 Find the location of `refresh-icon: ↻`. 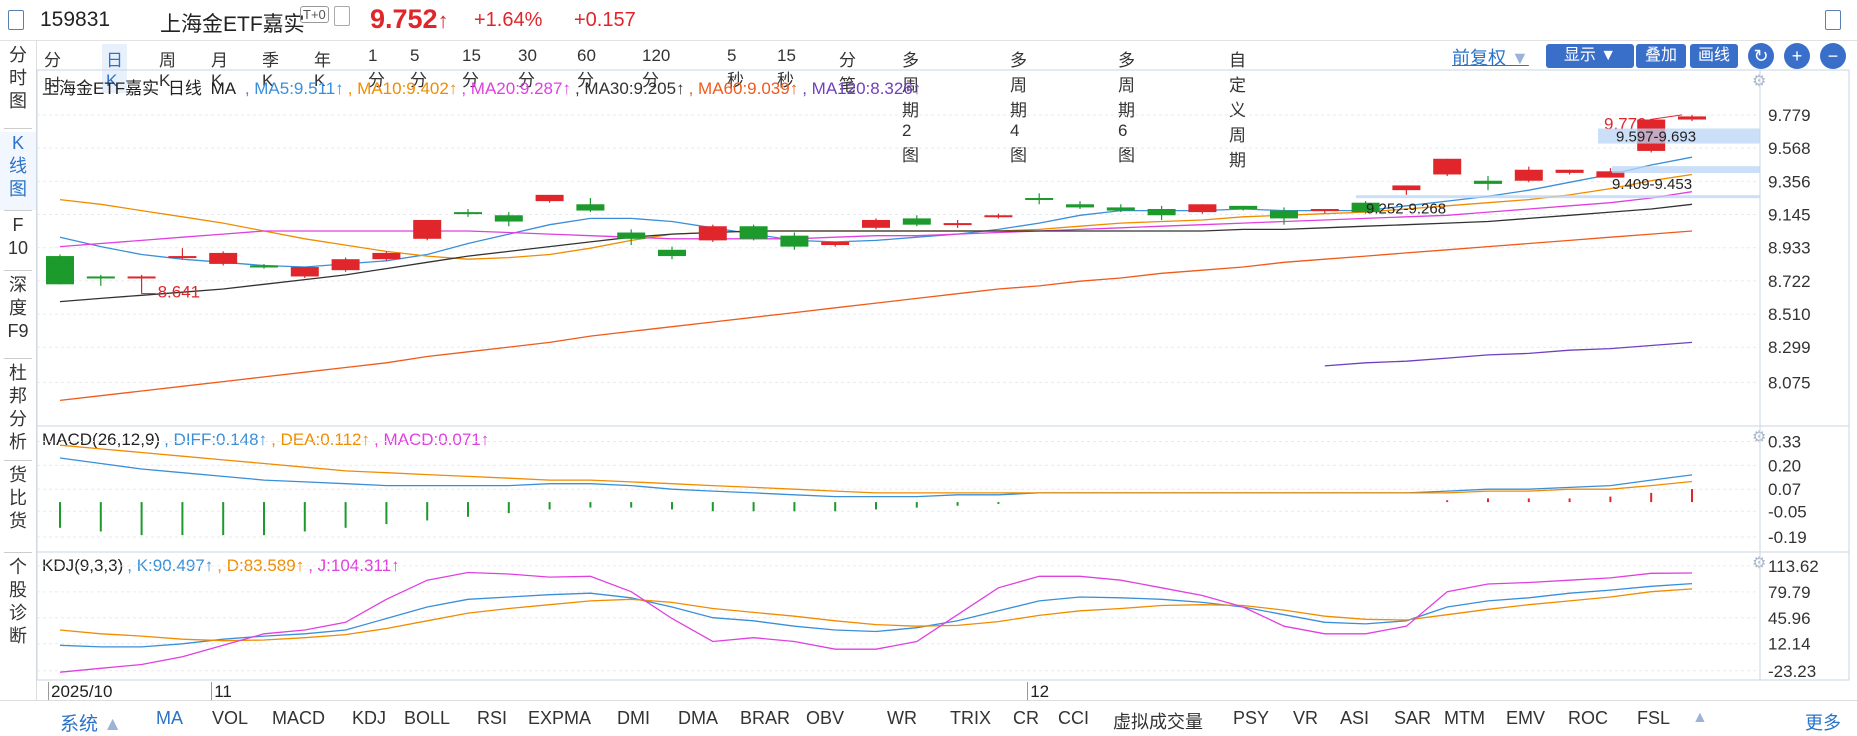

refresh-icon: ↻ is located at coordinates (1761, 56).